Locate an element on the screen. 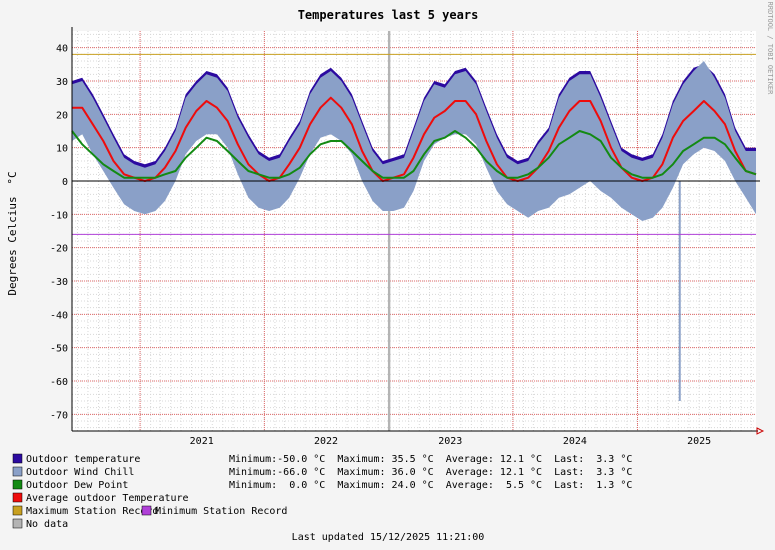 This screenshot has height=550, width=775. rrdtool-credit: RRDTOOL / TOBI OETIKER is located at coordinates (770, 49).